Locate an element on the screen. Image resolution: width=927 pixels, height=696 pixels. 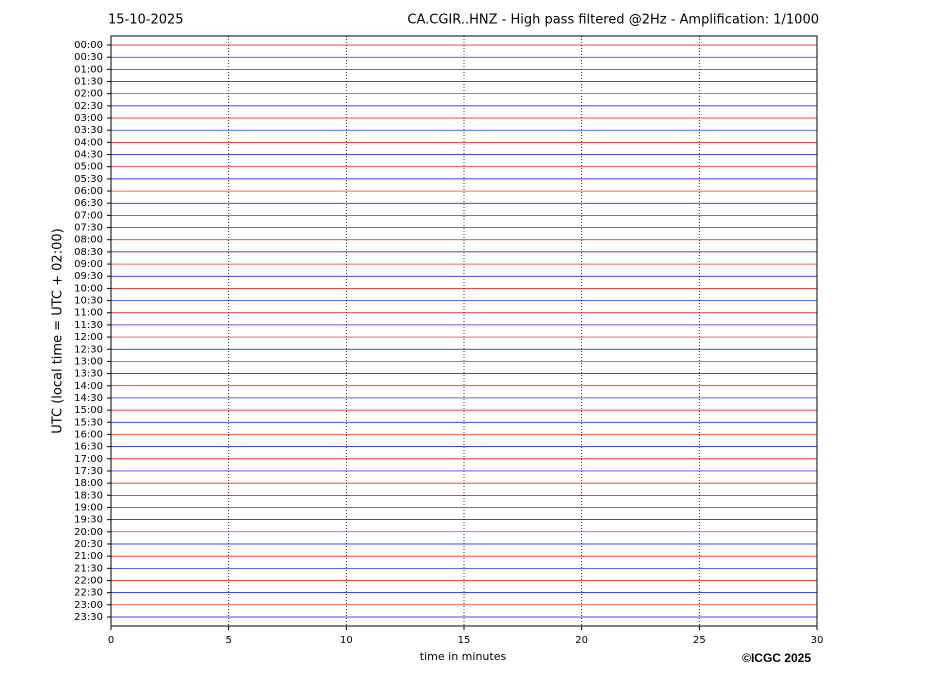
y-tick-label: 12:30 is located at coordinates (88, 349).